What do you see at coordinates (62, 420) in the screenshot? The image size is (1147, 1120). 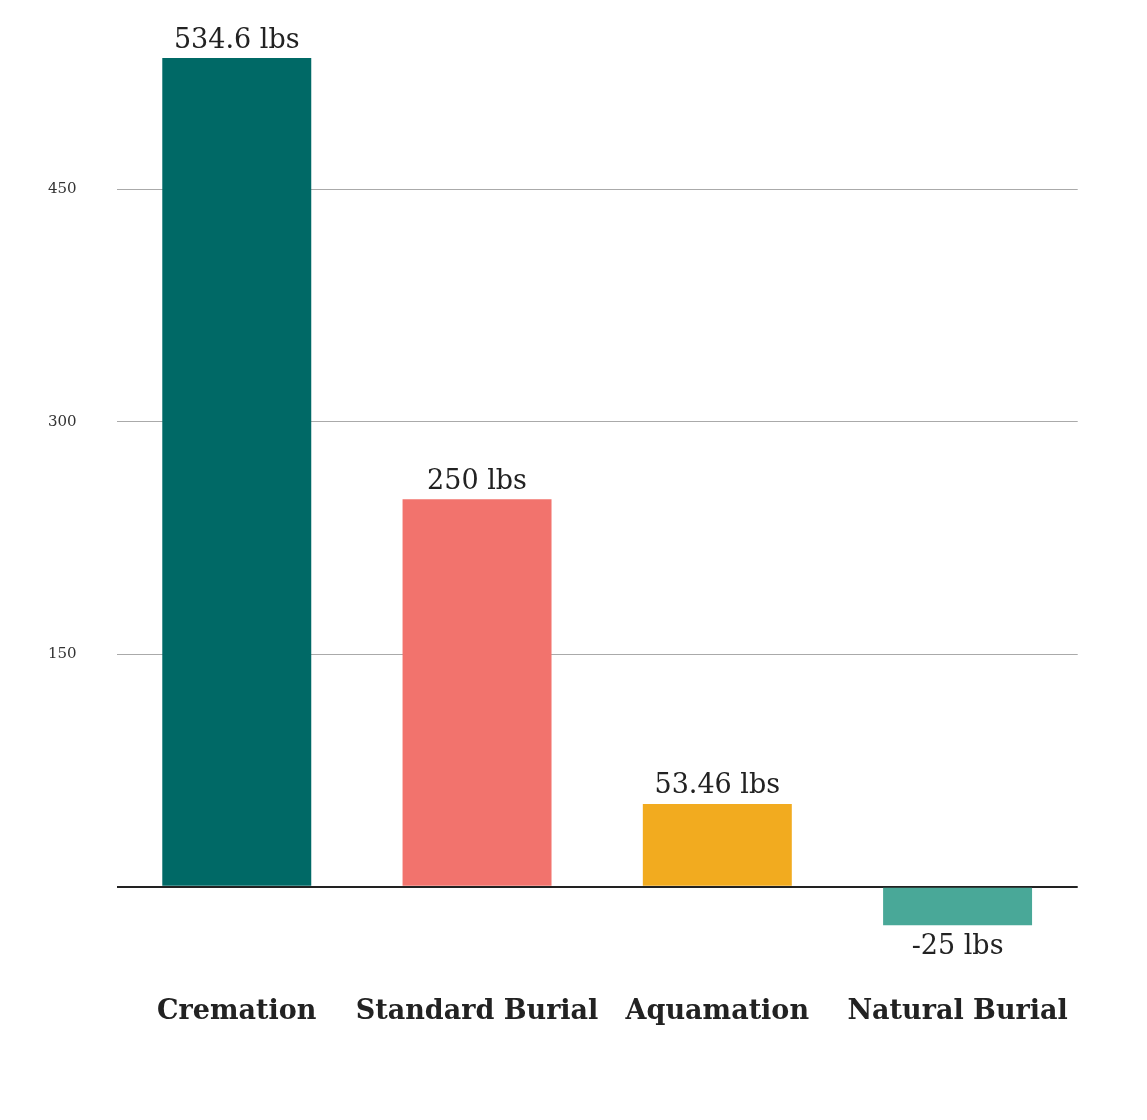 I see `y-tick-label: 300` at bounding box center [62, 420].